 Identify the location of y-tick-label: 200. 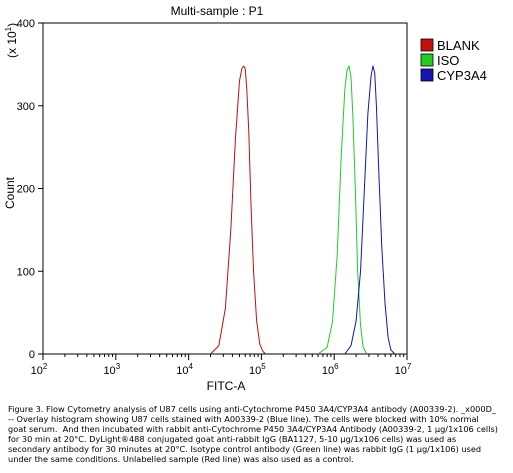
(26, 190).